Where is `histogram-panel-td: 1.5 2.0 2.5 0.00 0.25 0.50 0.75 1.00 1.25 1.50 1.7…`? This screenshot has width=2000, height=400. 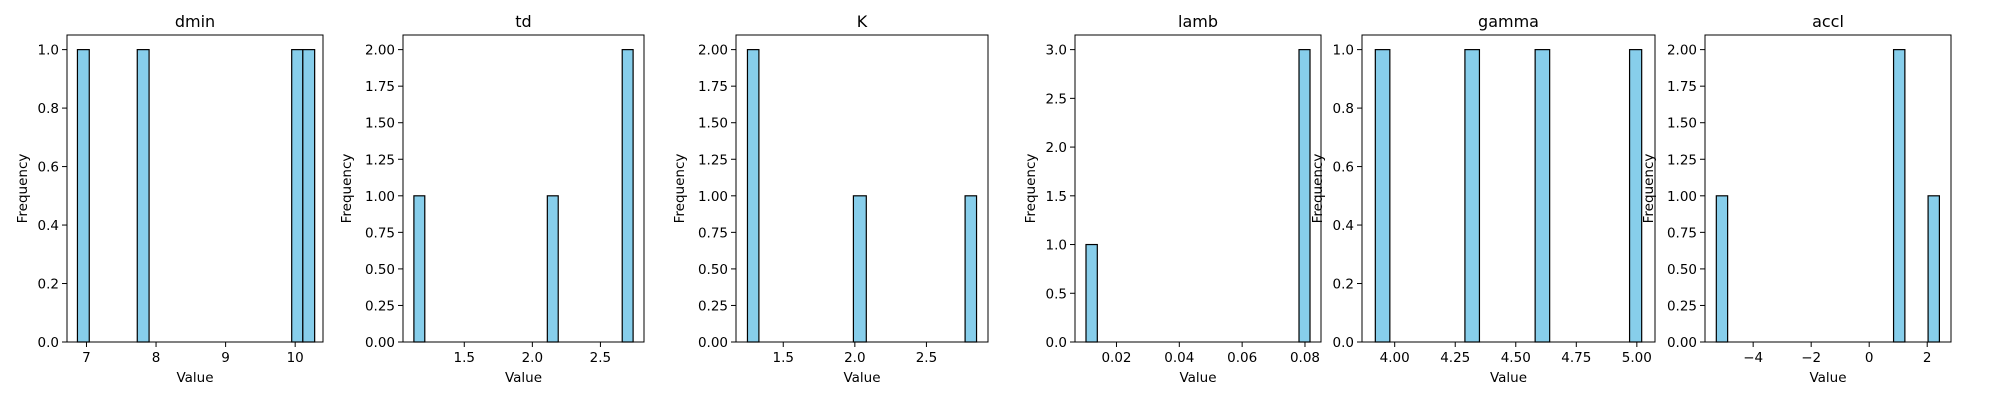
histogram-panel-td: 1.5 2.0 2.5 0.00 0.25 0.50 0.75 1.00 1.25 1.50 1.7… is located at coordinates (492, 199).